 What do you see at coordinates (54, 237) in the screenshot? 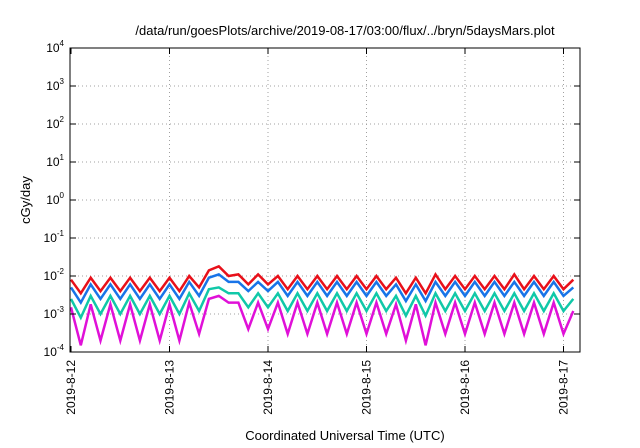
I see `y-tick-label: 10⁻¹` at bounding box center [54, 237].